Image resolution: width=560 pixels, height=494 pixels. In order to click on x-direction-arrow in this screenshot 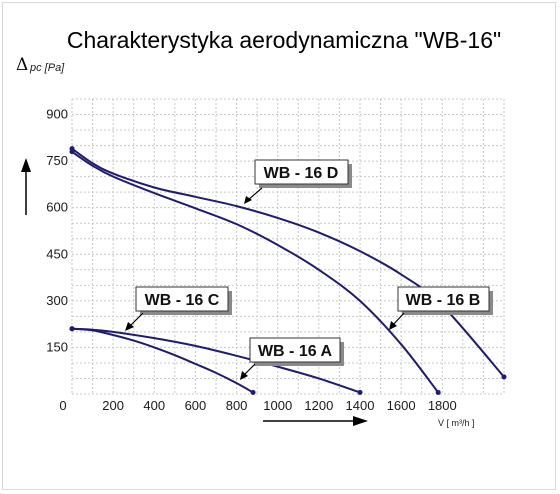, I will do `click(315, 421)`.